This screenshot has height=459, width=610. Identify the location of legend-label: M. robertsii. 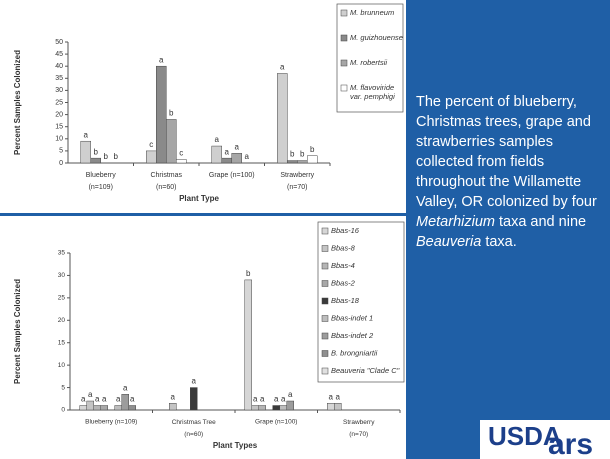
(368, 62).